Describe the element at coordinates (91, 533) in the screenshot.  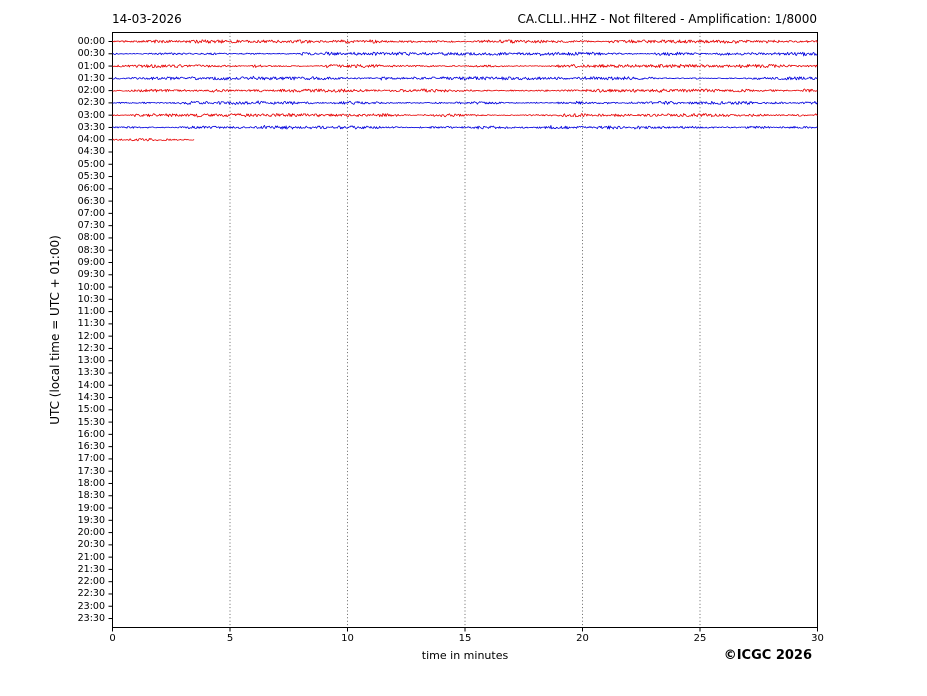
I see `y-tick-label: 20:00` at that location.